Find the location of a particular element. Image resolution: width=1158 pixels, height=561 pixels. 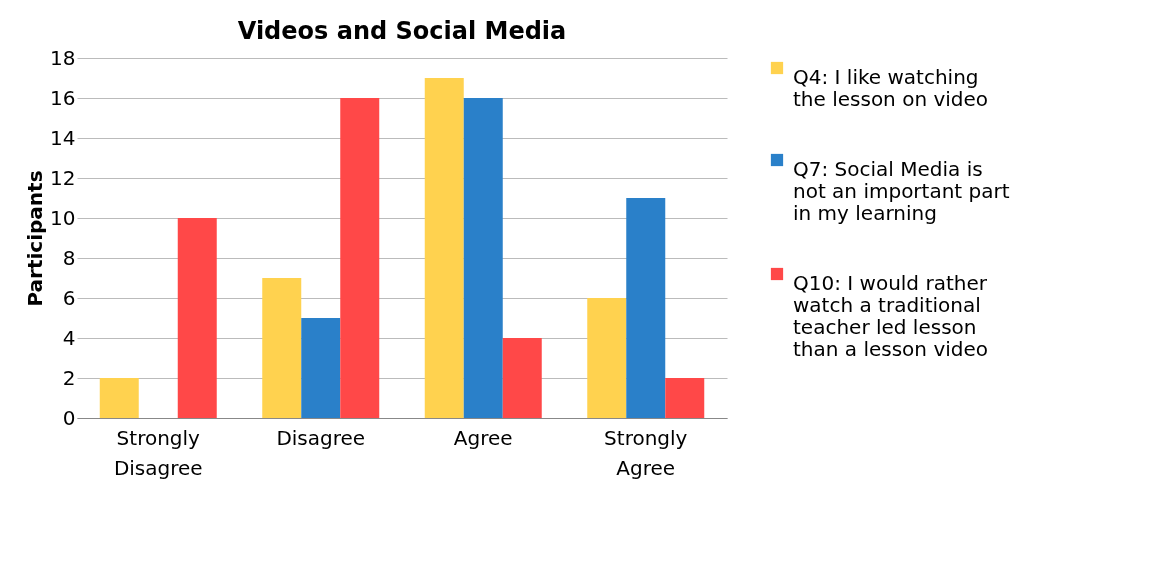

x-tick-label: Agree is located at coordinates (483, 437).